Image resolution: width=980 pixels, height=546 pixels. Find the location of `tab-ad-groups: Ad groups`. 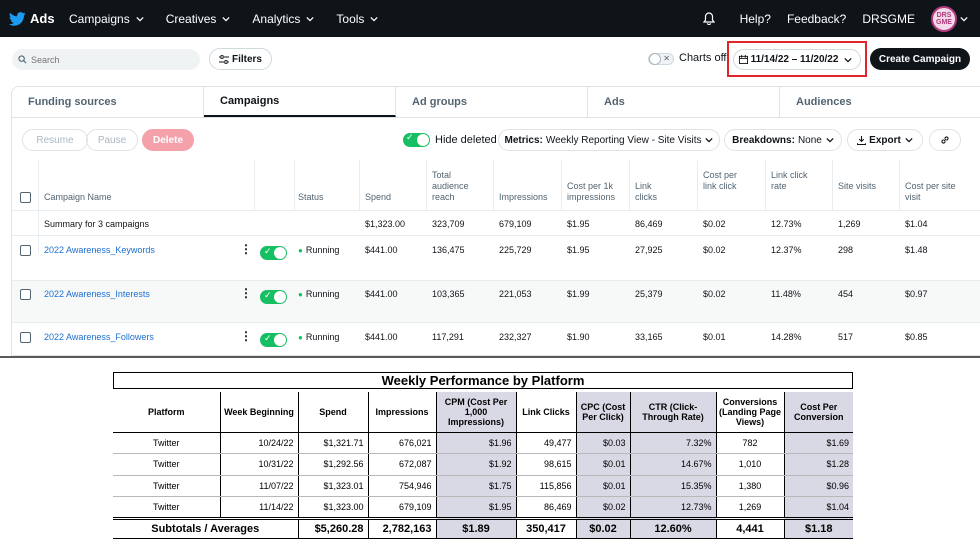

tab-ad-groups: Ad groups is located at coordinates (492, 102).